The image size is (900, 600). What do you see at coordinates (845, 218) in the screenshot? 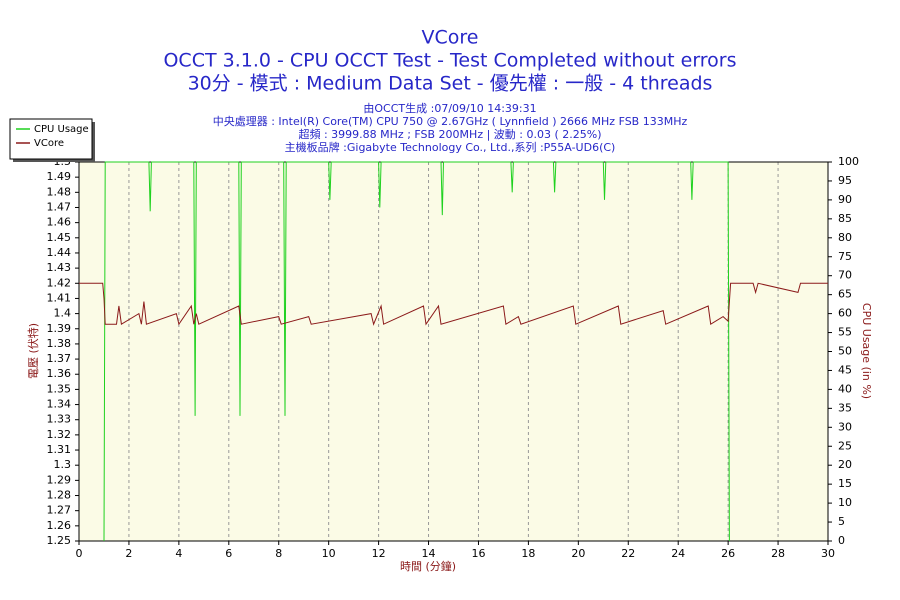
I see `y2-tick-label: 85` at bounding box center [845, 218].